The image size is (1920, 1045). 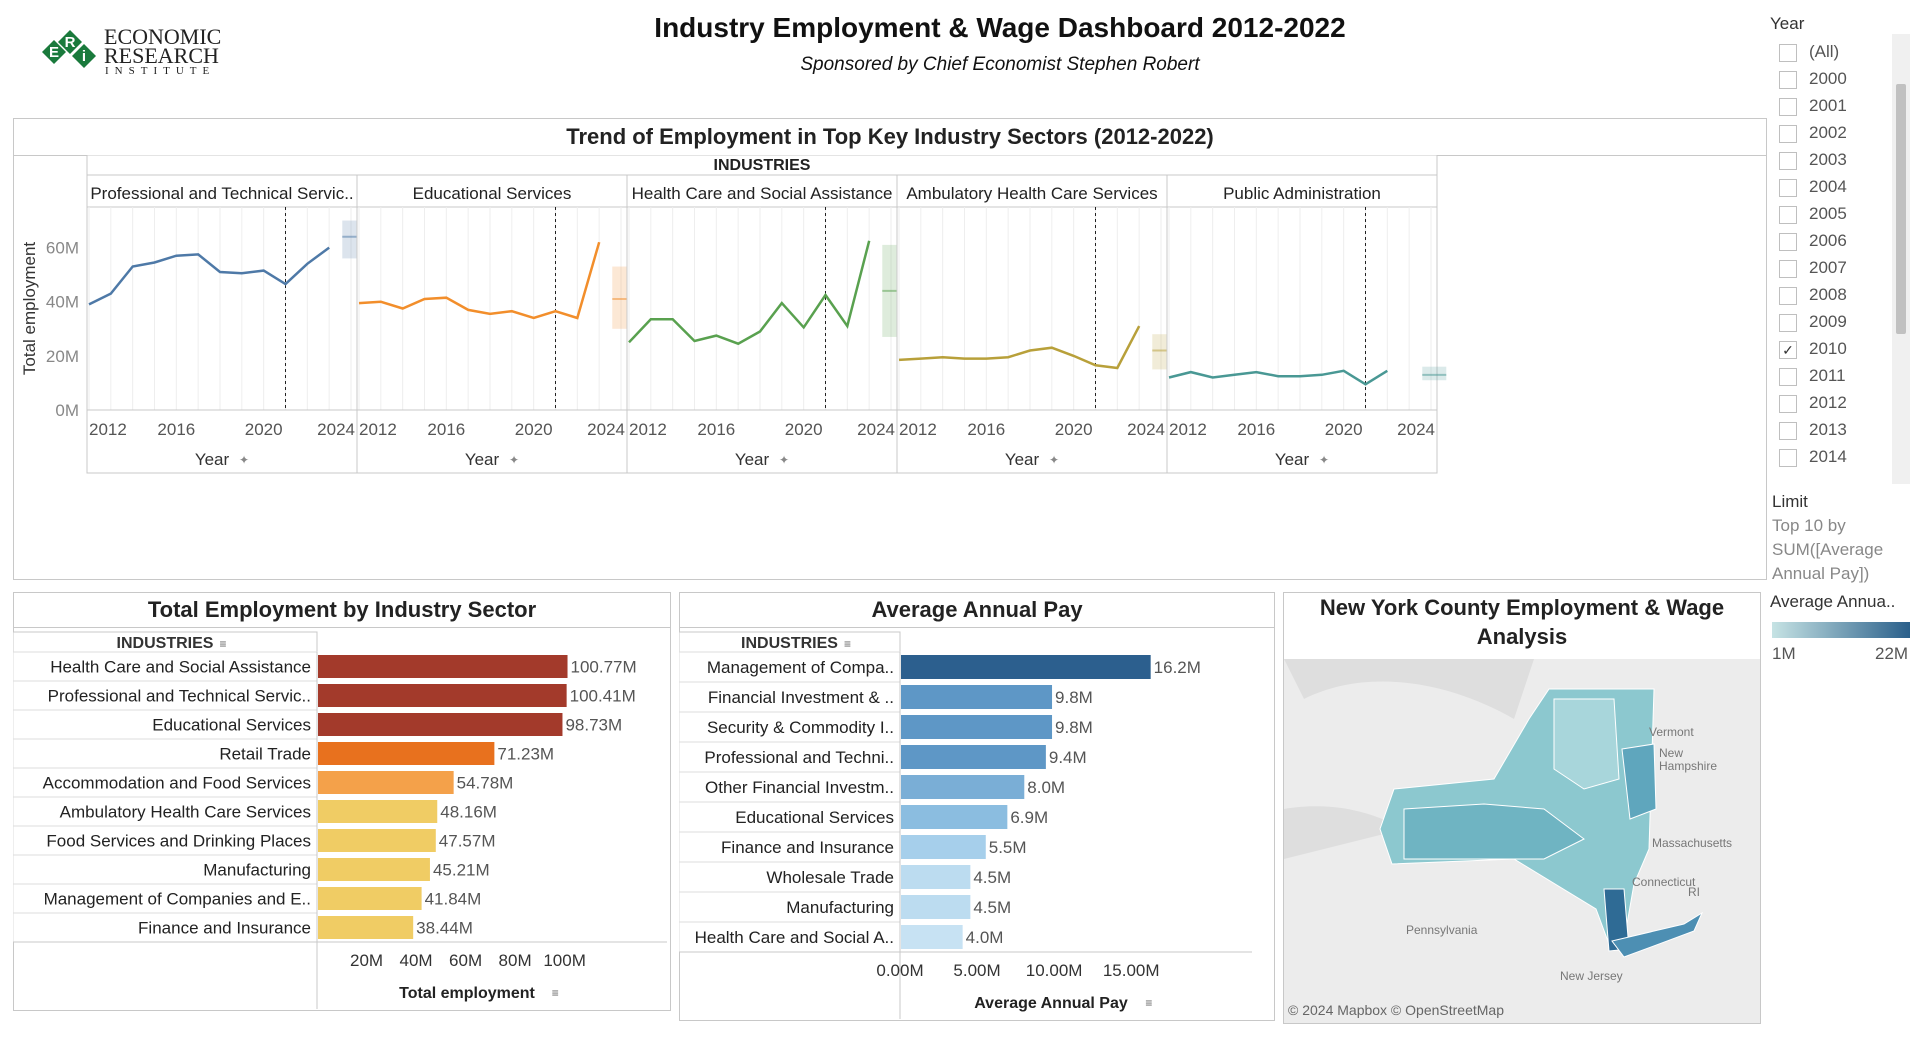 I want to click on year-checkbox: ✓, so click(x=1788, y=350).